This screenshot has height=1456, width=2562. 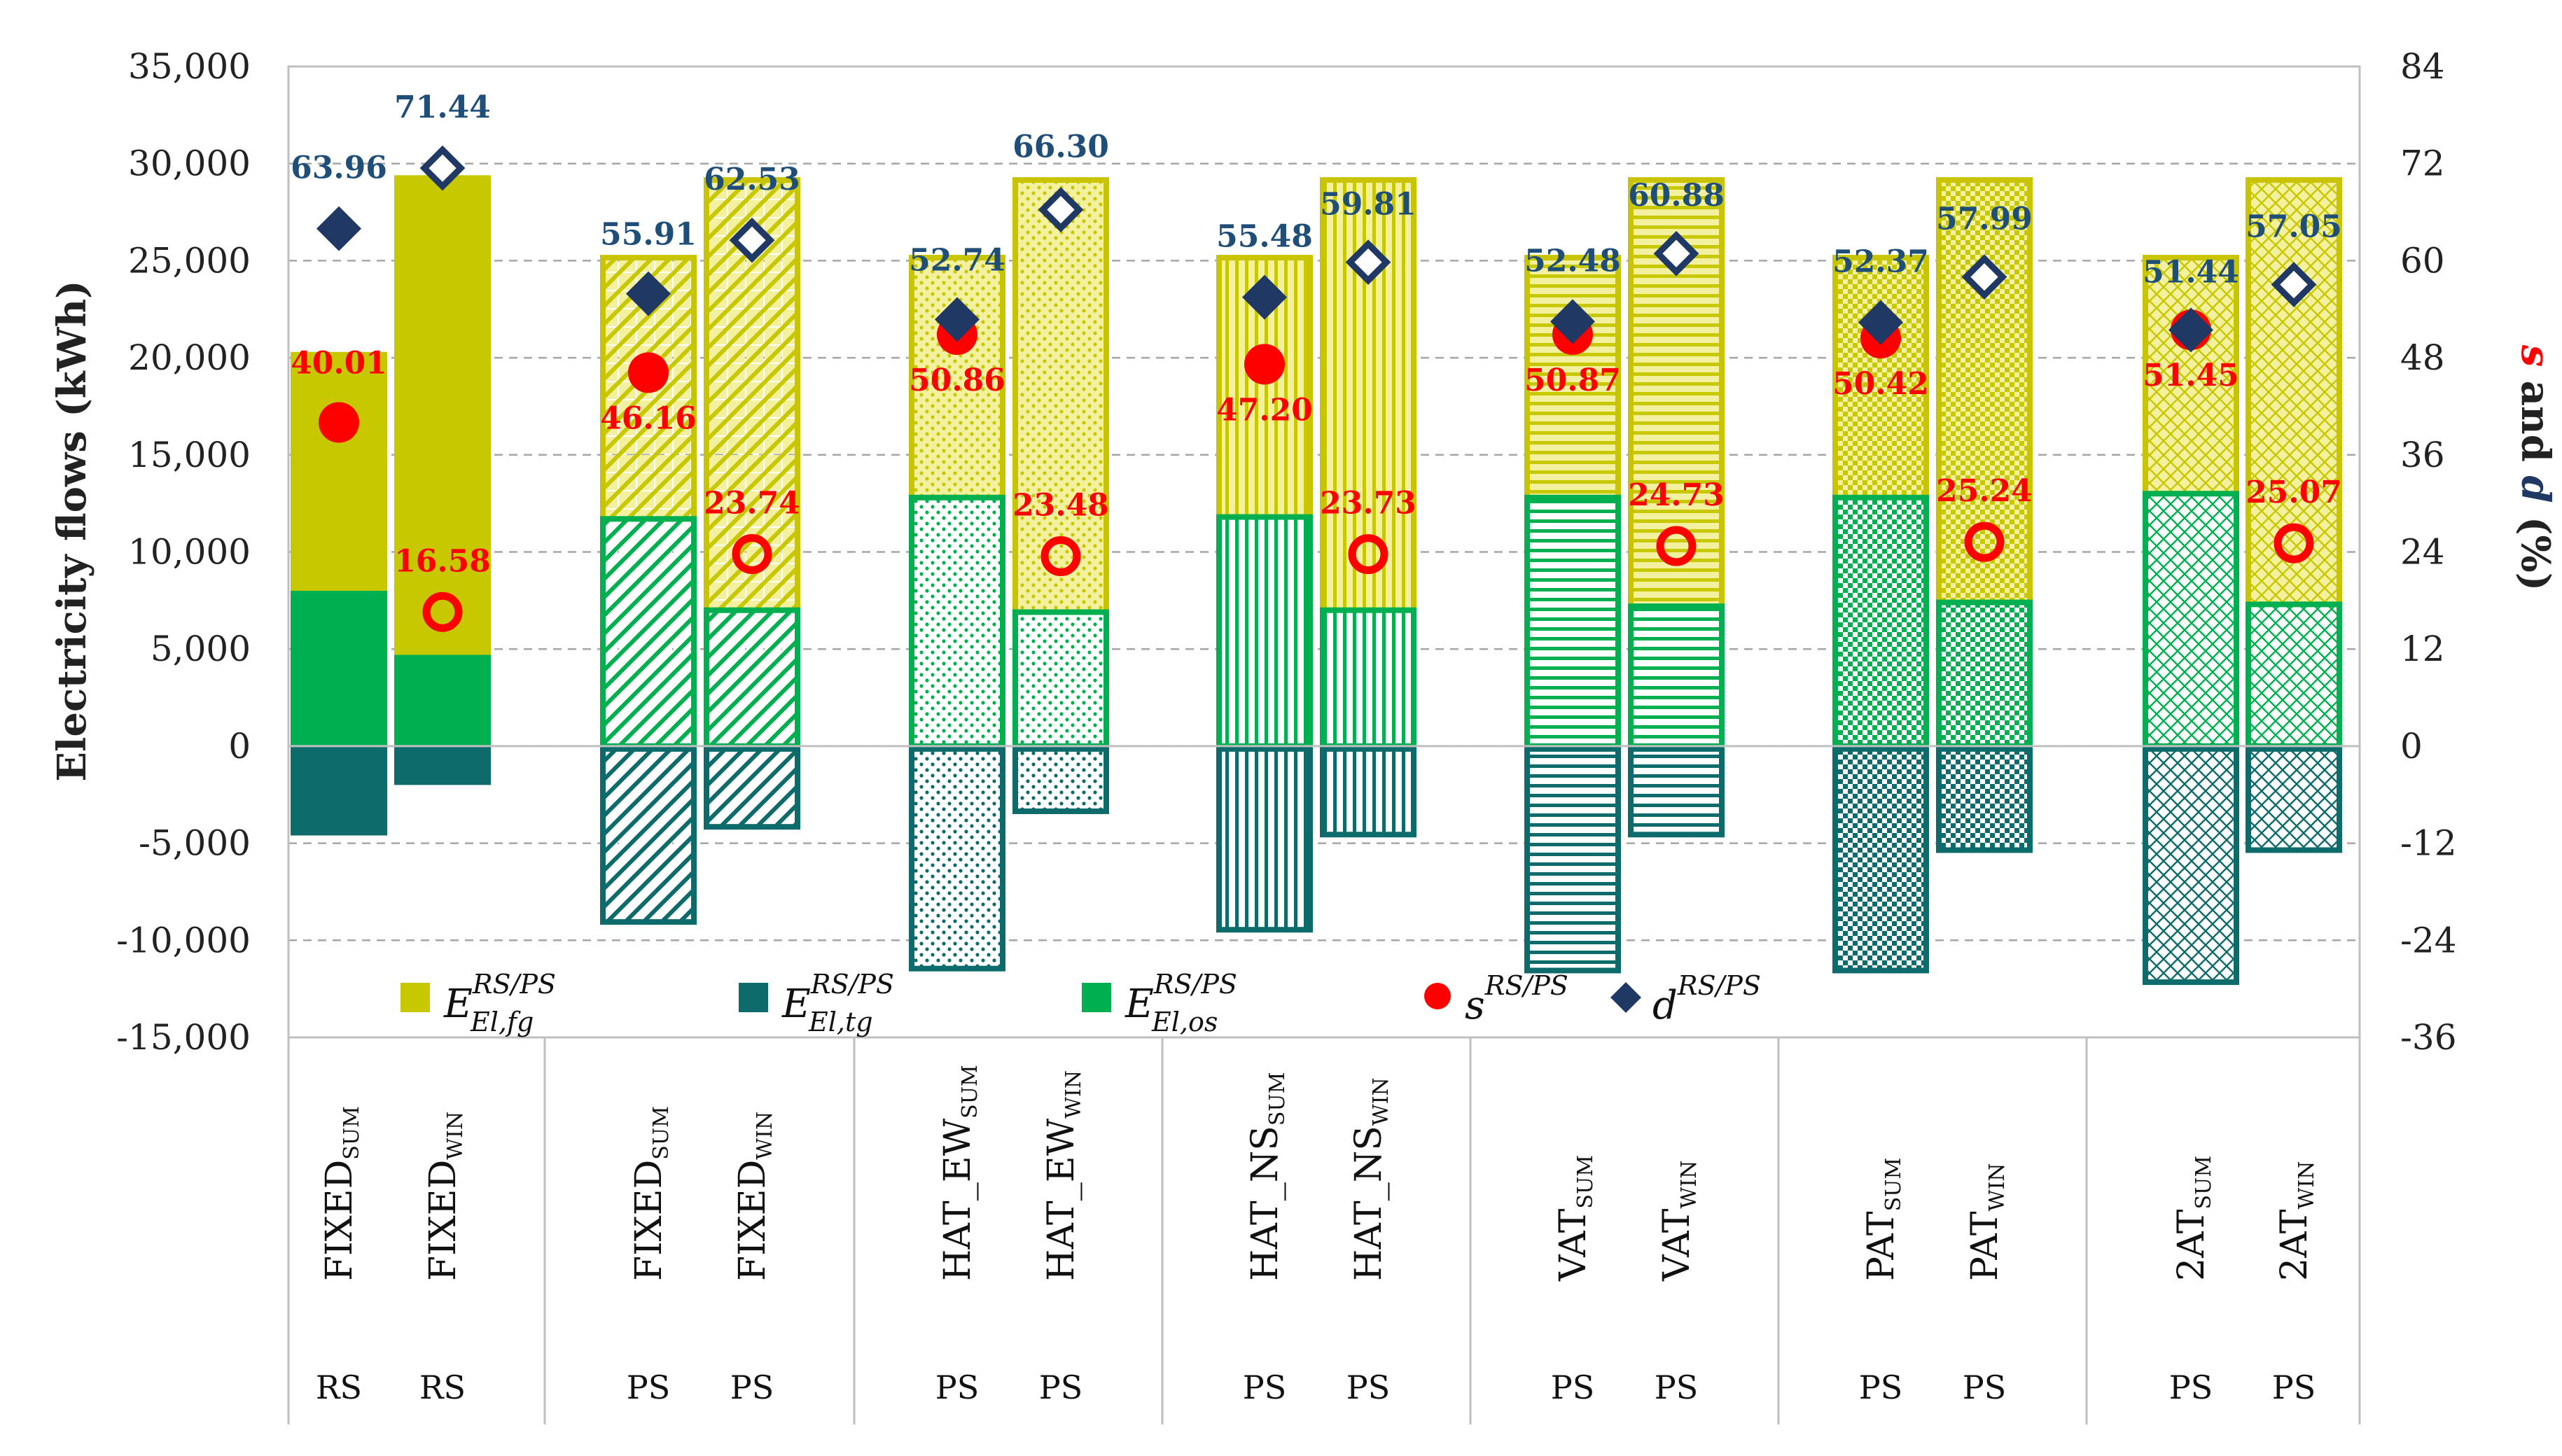 I want to click on y-left-tick-label: 35,000, so click(x=189, y=66).